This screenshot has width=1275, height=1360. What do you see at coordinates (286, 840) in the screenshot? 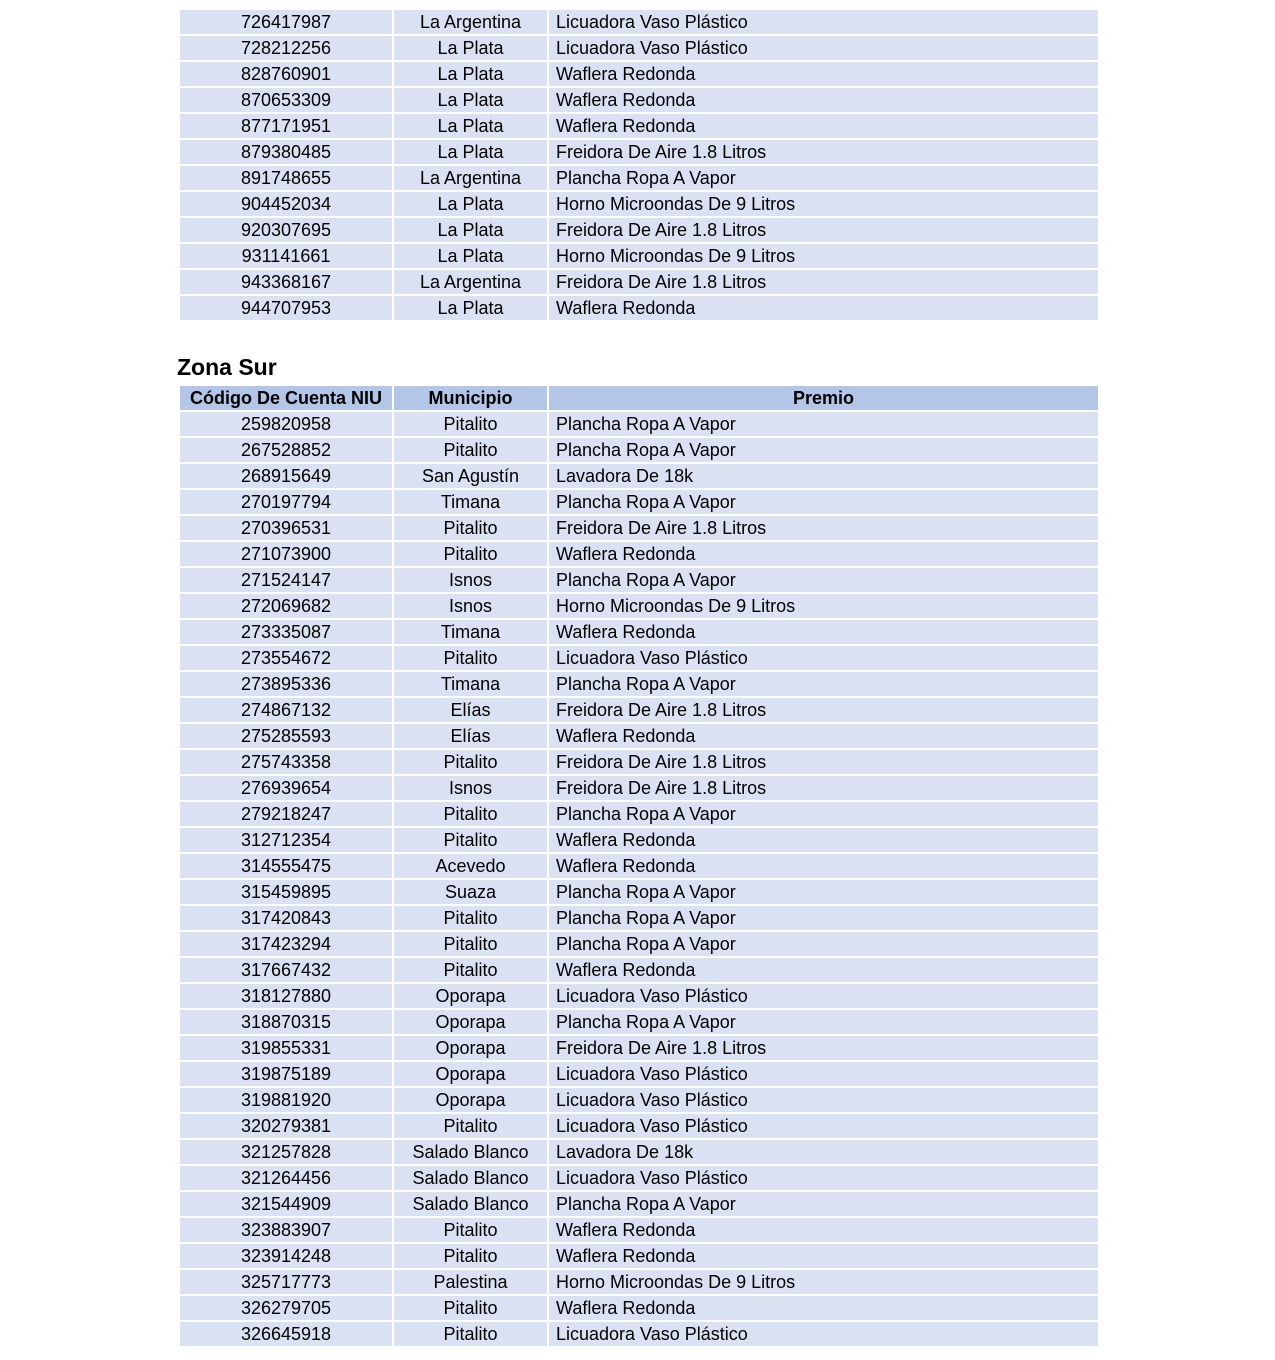
I see `cell-codigo: 312712354` at bounding box center [286, 840].